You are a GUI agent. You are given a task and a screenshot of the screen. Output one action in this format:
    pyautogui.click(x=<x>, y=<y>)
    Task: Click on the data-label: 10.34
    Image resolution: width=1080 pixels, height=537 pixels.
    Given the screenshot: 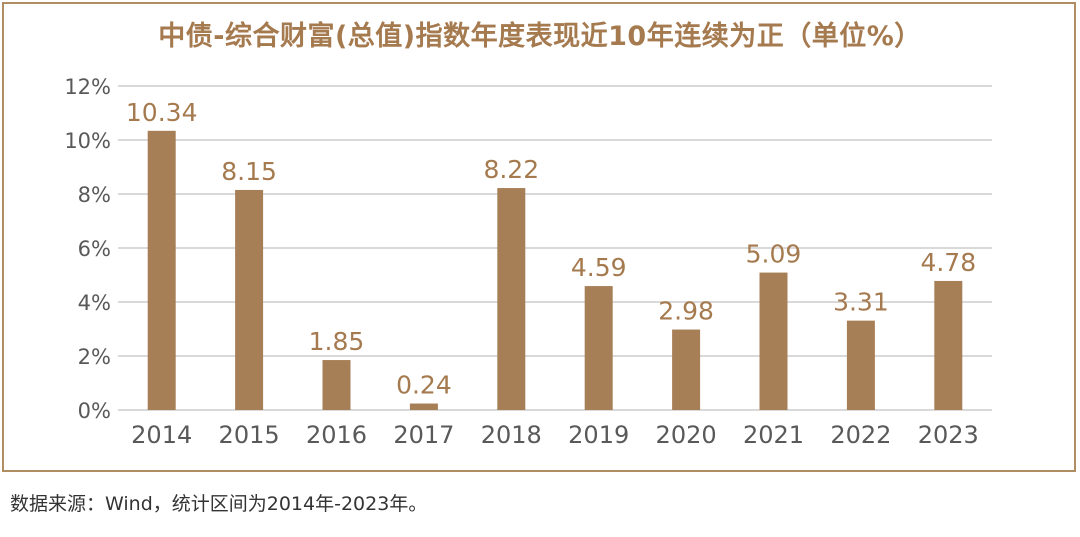 What is the action you would take?
    pyautogui.click(x=162, y=112)
    